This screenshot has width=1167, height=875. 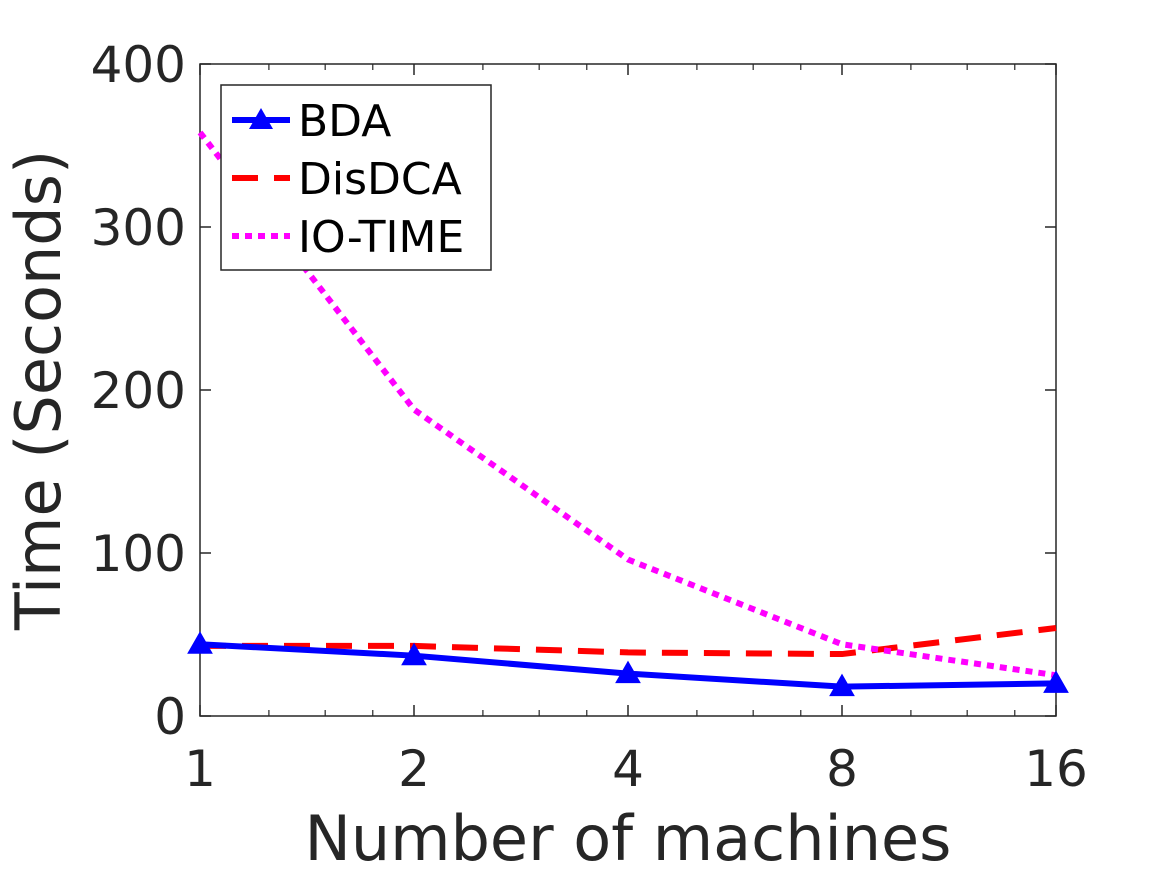 I want to click on series-disdca, so click(x=628, y=641).